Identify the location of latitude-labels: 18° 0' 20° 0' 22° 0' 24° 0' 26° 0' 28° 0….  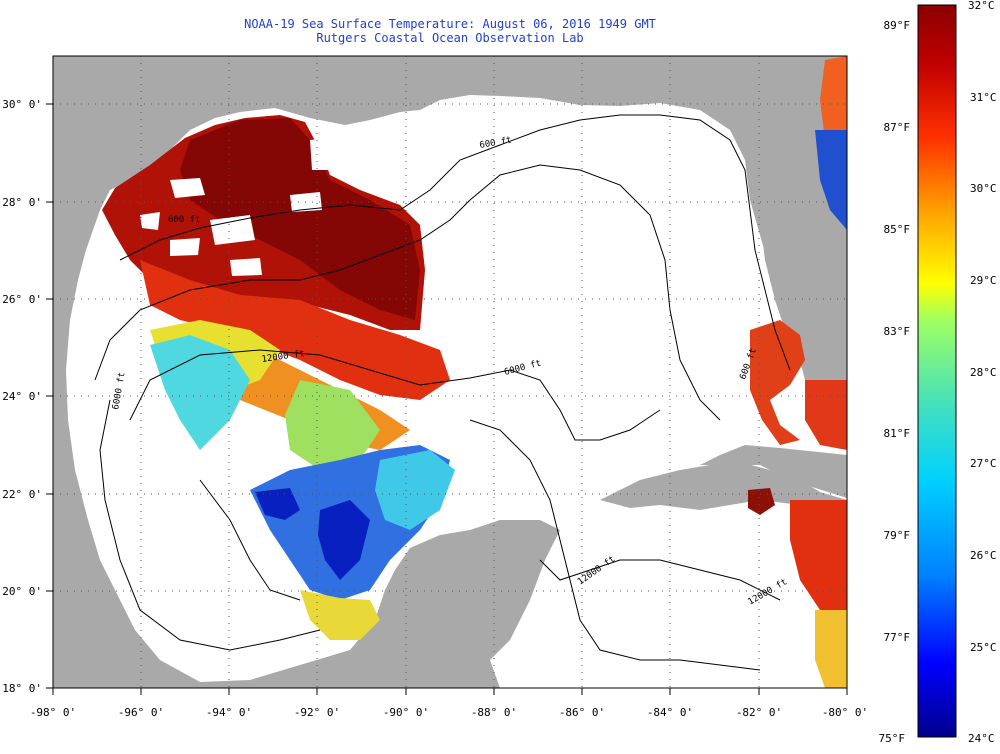
(22, 396).